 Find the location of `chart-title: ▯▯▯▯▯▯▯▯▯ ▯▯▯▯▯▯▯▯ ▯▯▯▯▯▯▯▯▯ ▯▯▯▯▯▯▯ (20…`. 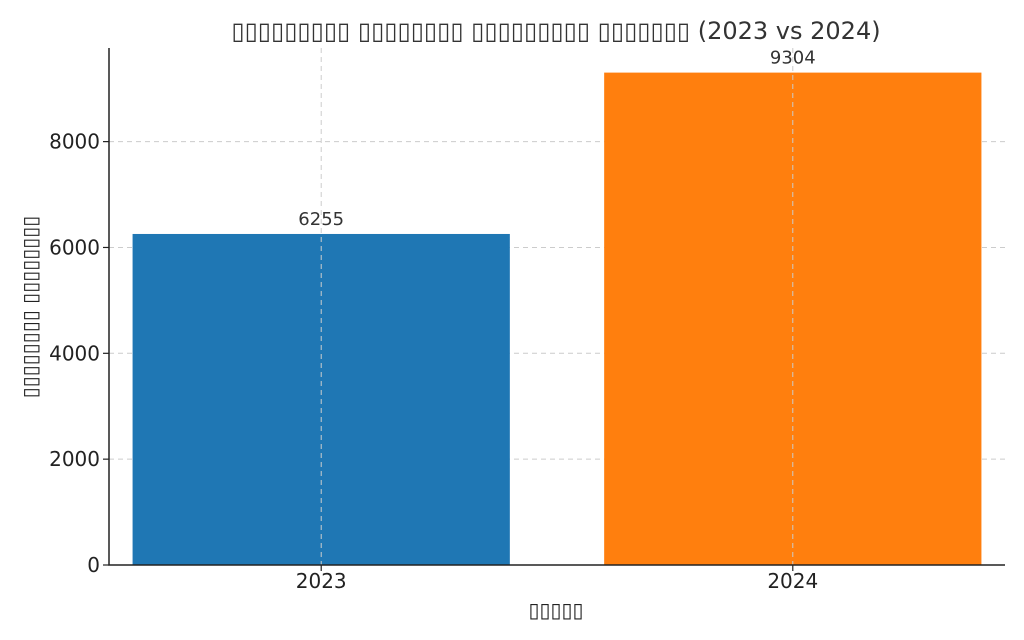

chart-title: ▯▯▯▯▯▯▯▯▯ ▯▯▯▯▯▯▯▯ ▯▯▯▯▯▯▯▯▯ ▯▯▯▯▯▯▯ (20… is located at coordinates (555, 31).